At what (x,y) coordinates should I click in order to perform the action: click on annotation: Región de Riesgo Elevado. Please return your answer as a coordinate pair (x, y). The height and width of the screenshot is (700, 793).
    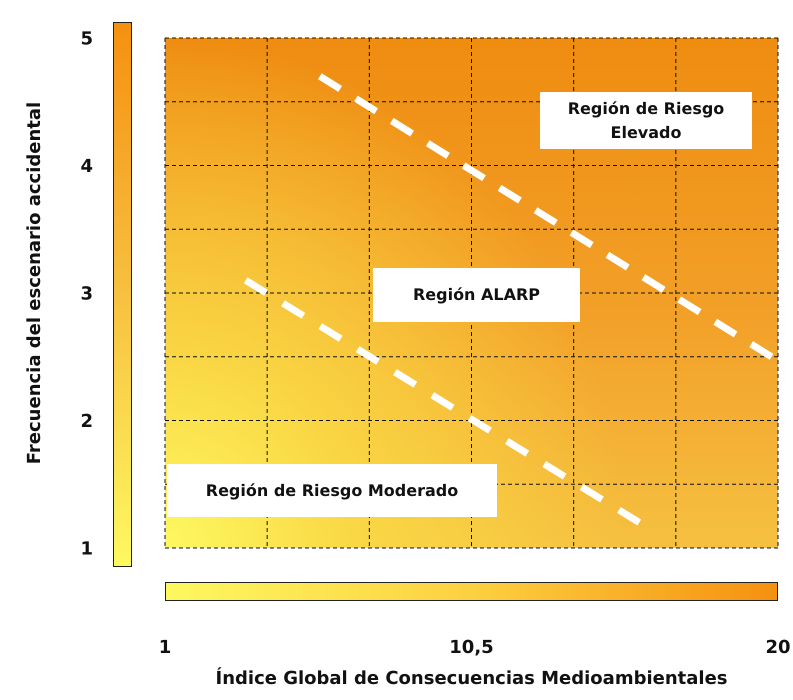
    Looking at the image, I should click on (646, 121).